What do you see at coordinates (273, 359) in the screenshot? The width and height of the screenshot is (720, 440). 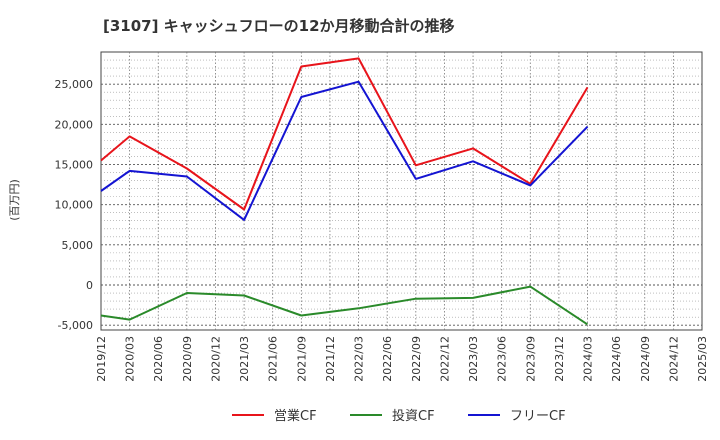 I see `x-tick-label: 2021/06` at bounding box center [273, 359].